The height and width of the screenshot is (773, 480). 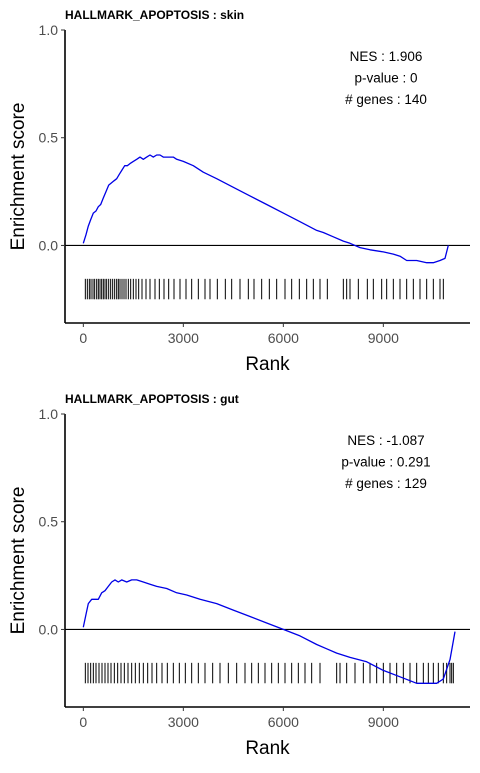 What do you see at coordinates (152, 399) in the screenshot?
I see `chart-title: HALLMARK_APOPTOSIS : gut` at bounding box center [152, 399].